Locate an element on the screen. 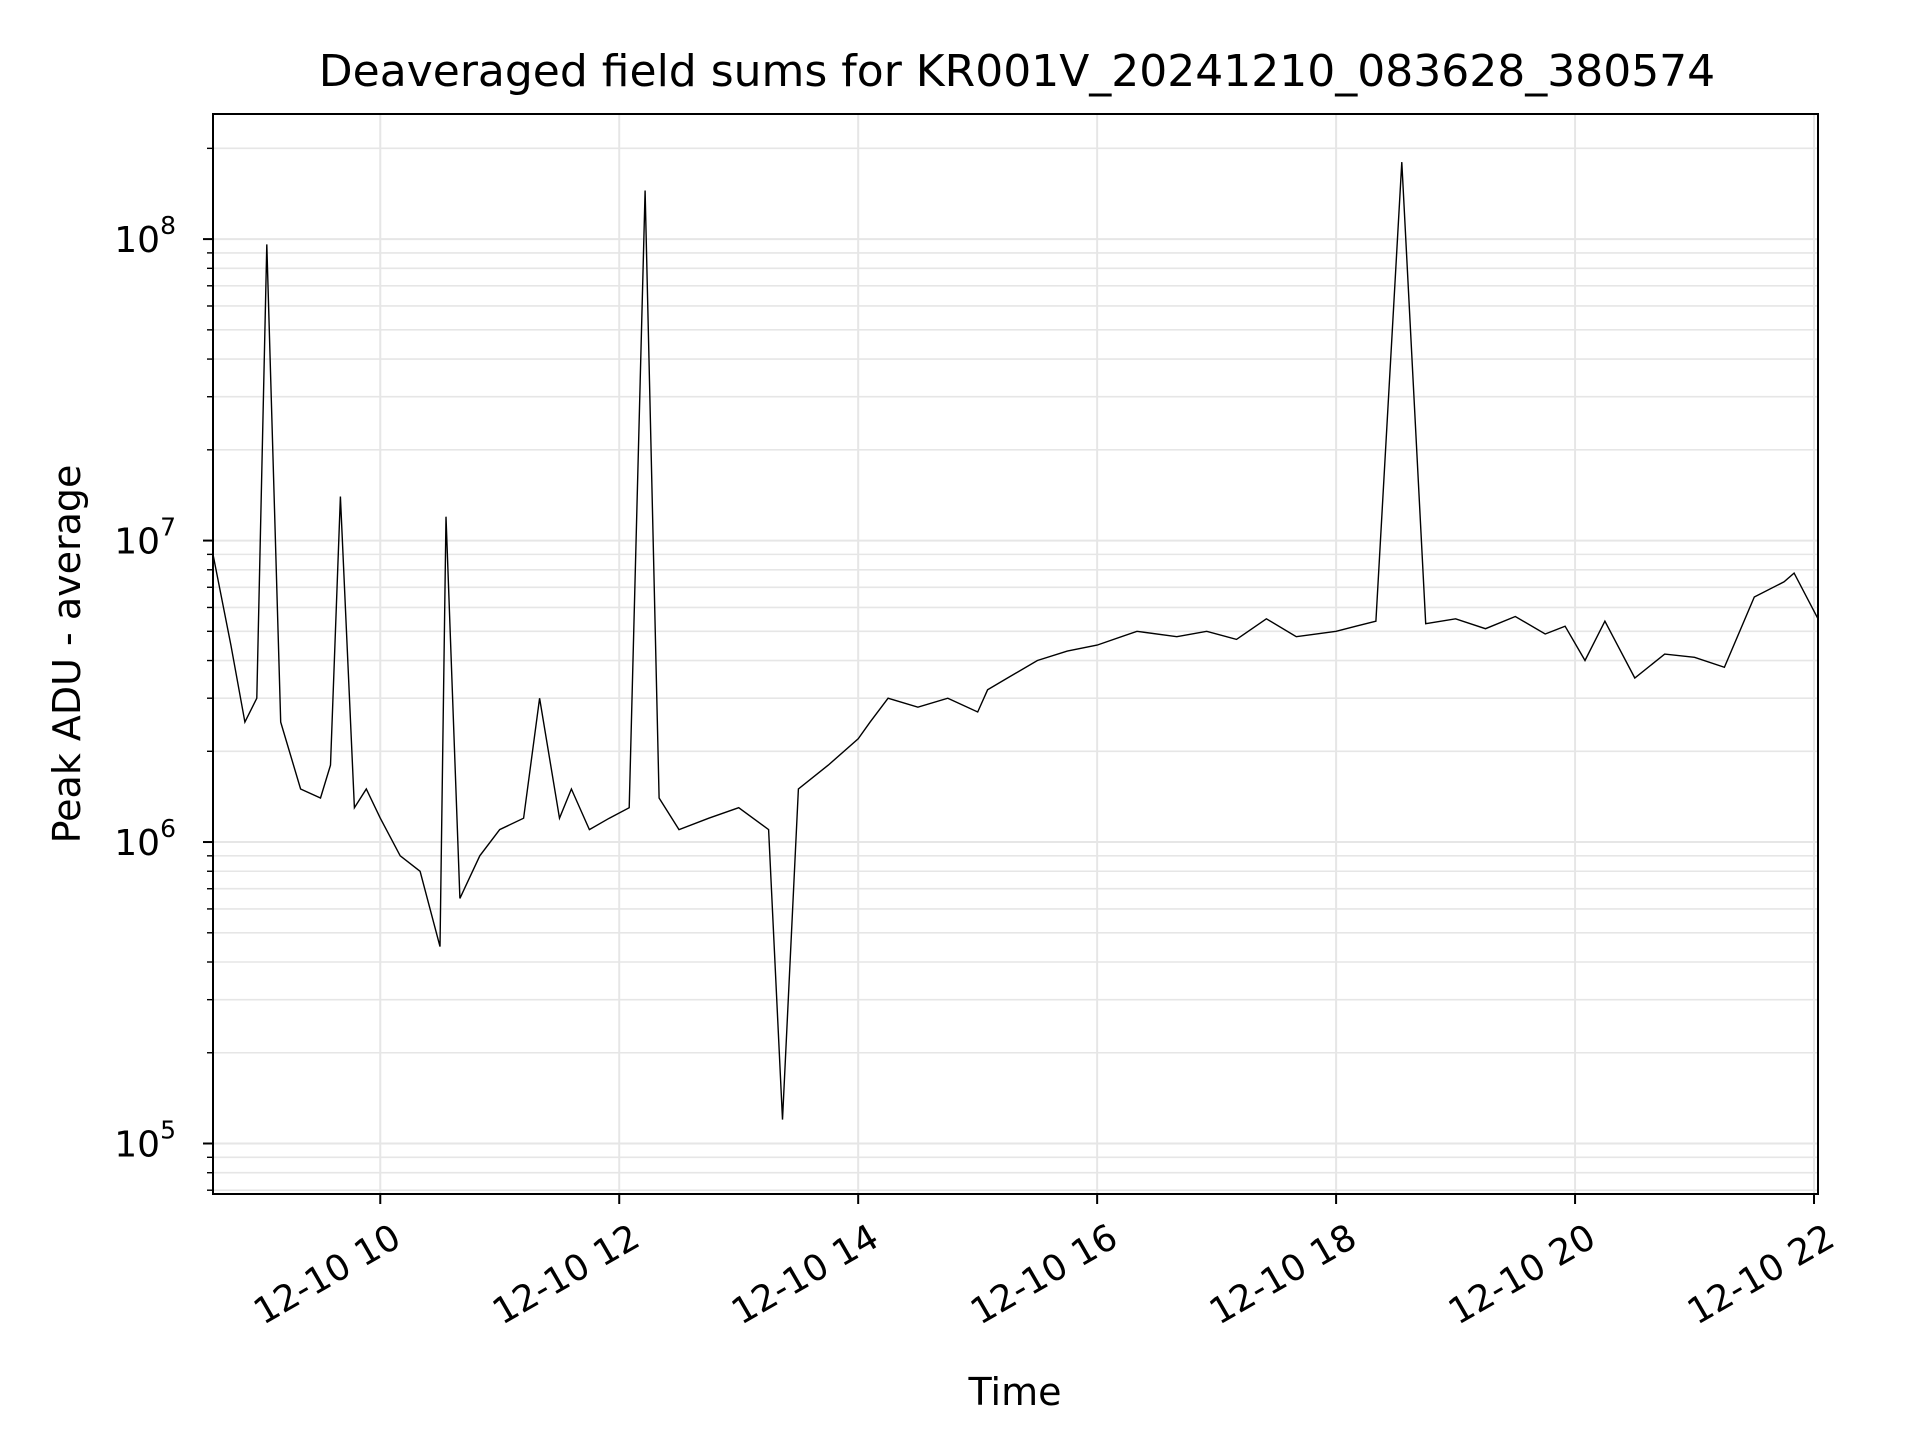 The height and width of the screenshot is (1440, 1920). y-tick-label: 10⁷ is located at coordinates (145, 538).